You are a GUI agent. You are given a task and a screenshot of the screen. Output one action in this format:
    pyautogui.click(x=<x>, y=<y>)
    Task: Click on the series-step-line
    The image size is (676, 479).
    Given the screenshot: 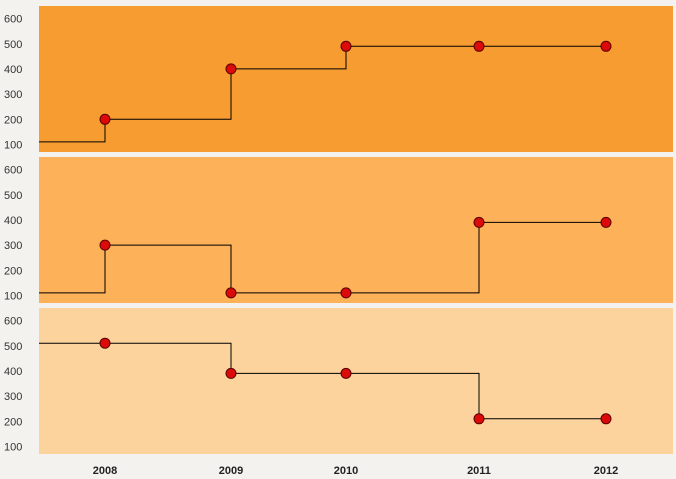 What is the action you would take?
    pyautogui.click(x=322, y=381)
    